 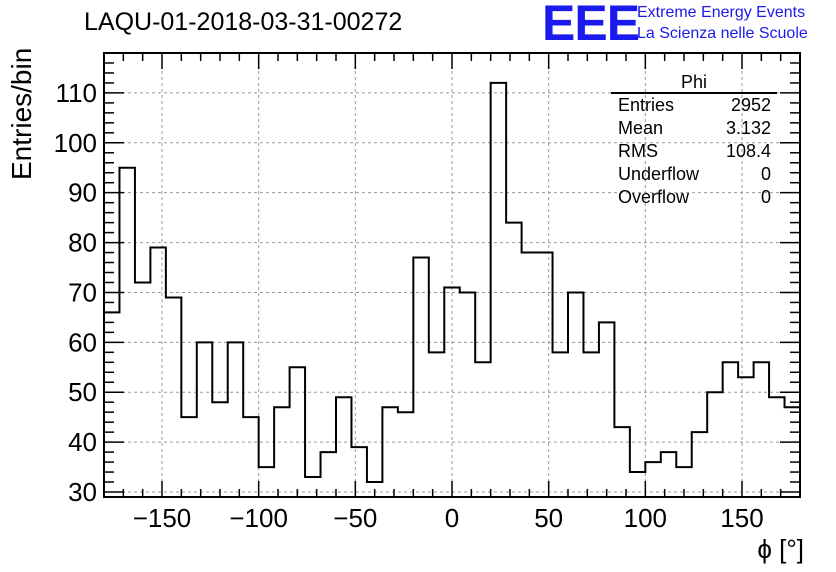 What do you see at coordinates (82, 392) in the screenshot?
I see `y-tick-label: 50` at bounding box center [82, 392].